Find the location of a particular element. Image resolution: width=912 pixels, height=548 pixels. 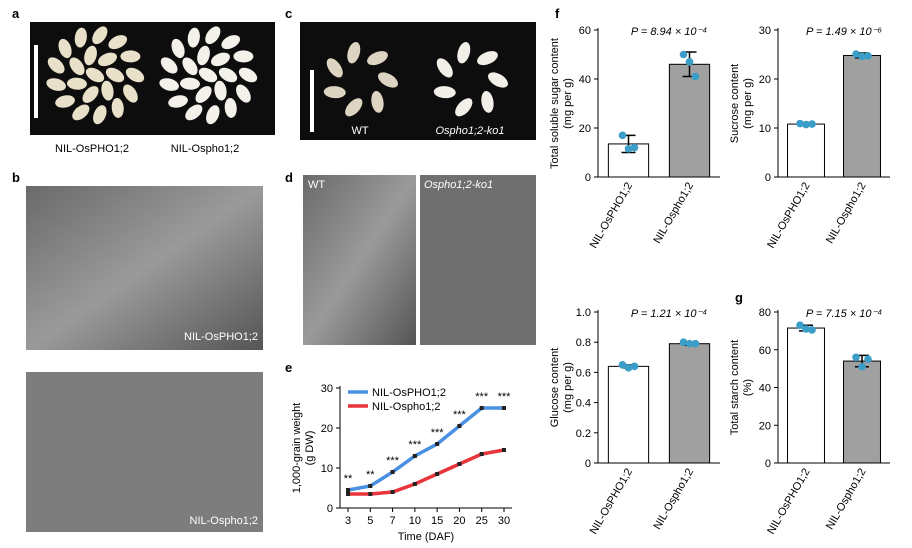

x-tick-label: 3 is located at coordinates (348, 521).